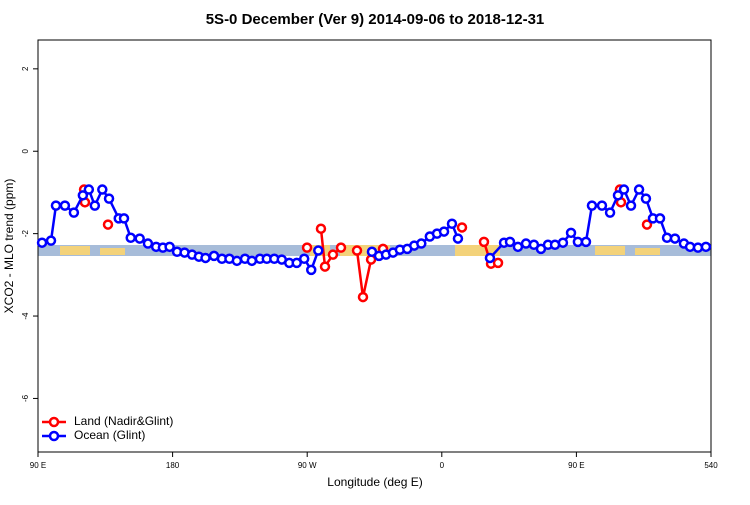 The image size is (750, 505). Describe the element at coordinates (25, 398) in the screenshot. I see `y-tick-label: -6` at that location.